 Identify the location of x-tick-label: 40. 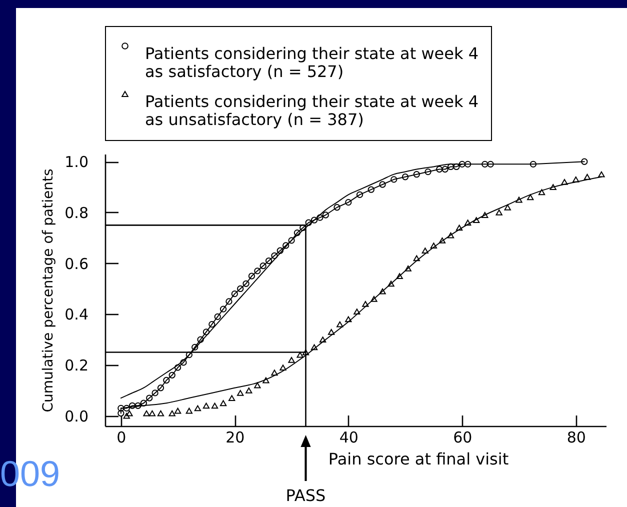
(348, 437).